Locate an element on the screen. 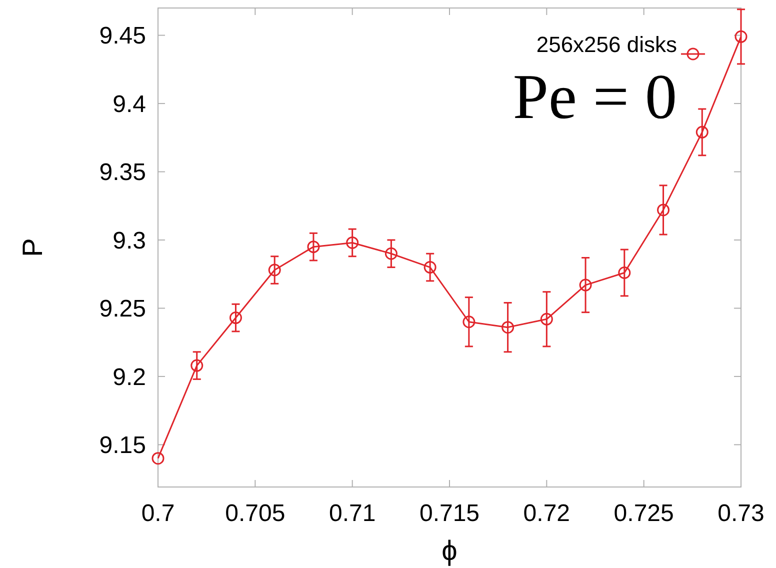 The image size is (776, 568). legend-label: 256x256 disks is located at coordinates (606, 44).